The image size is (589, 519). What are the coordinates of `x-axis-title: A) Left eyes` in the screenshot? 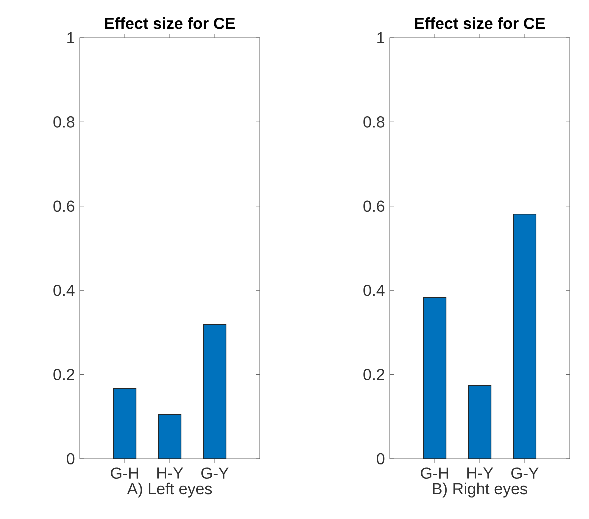 It's located at (169, 490).